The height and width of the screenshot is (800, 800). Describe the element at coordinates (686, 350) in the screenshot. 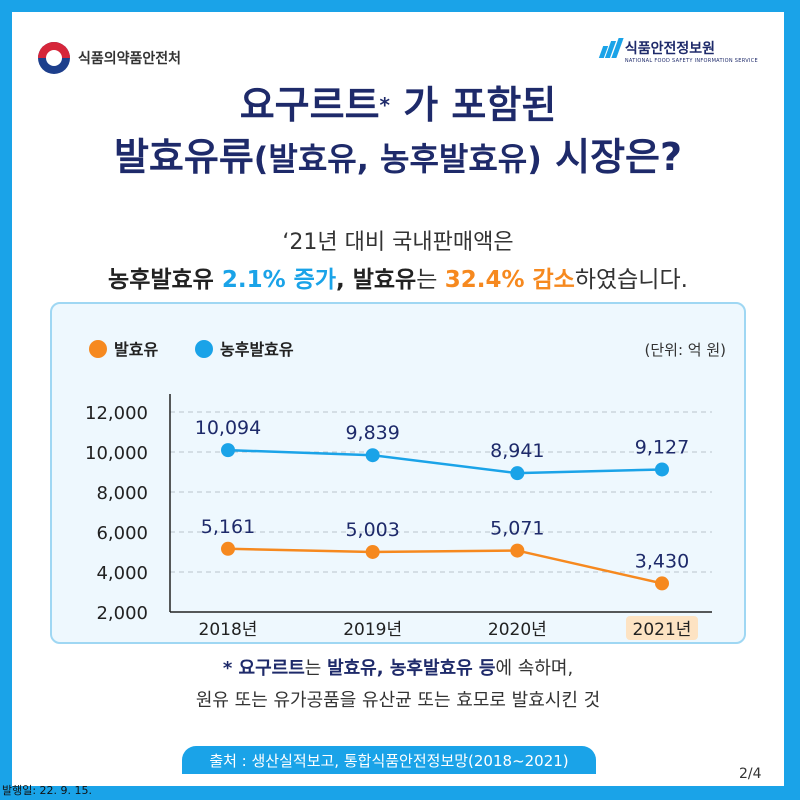

I see `unit-label: (단위: 억 원)` at that location.